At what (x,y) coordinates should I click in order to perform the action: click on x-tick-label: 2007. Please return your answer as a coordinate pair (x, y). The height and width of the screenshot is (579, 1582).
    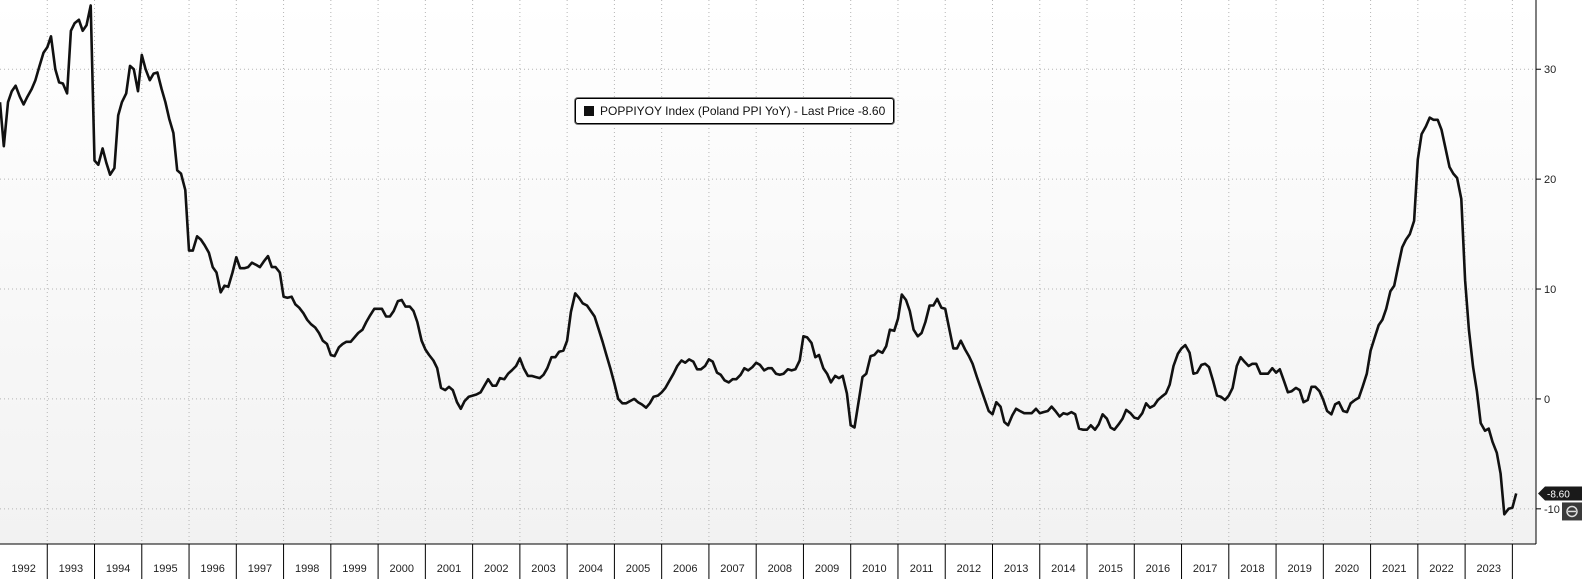
    Looking at the image, I should click on (732, 569).